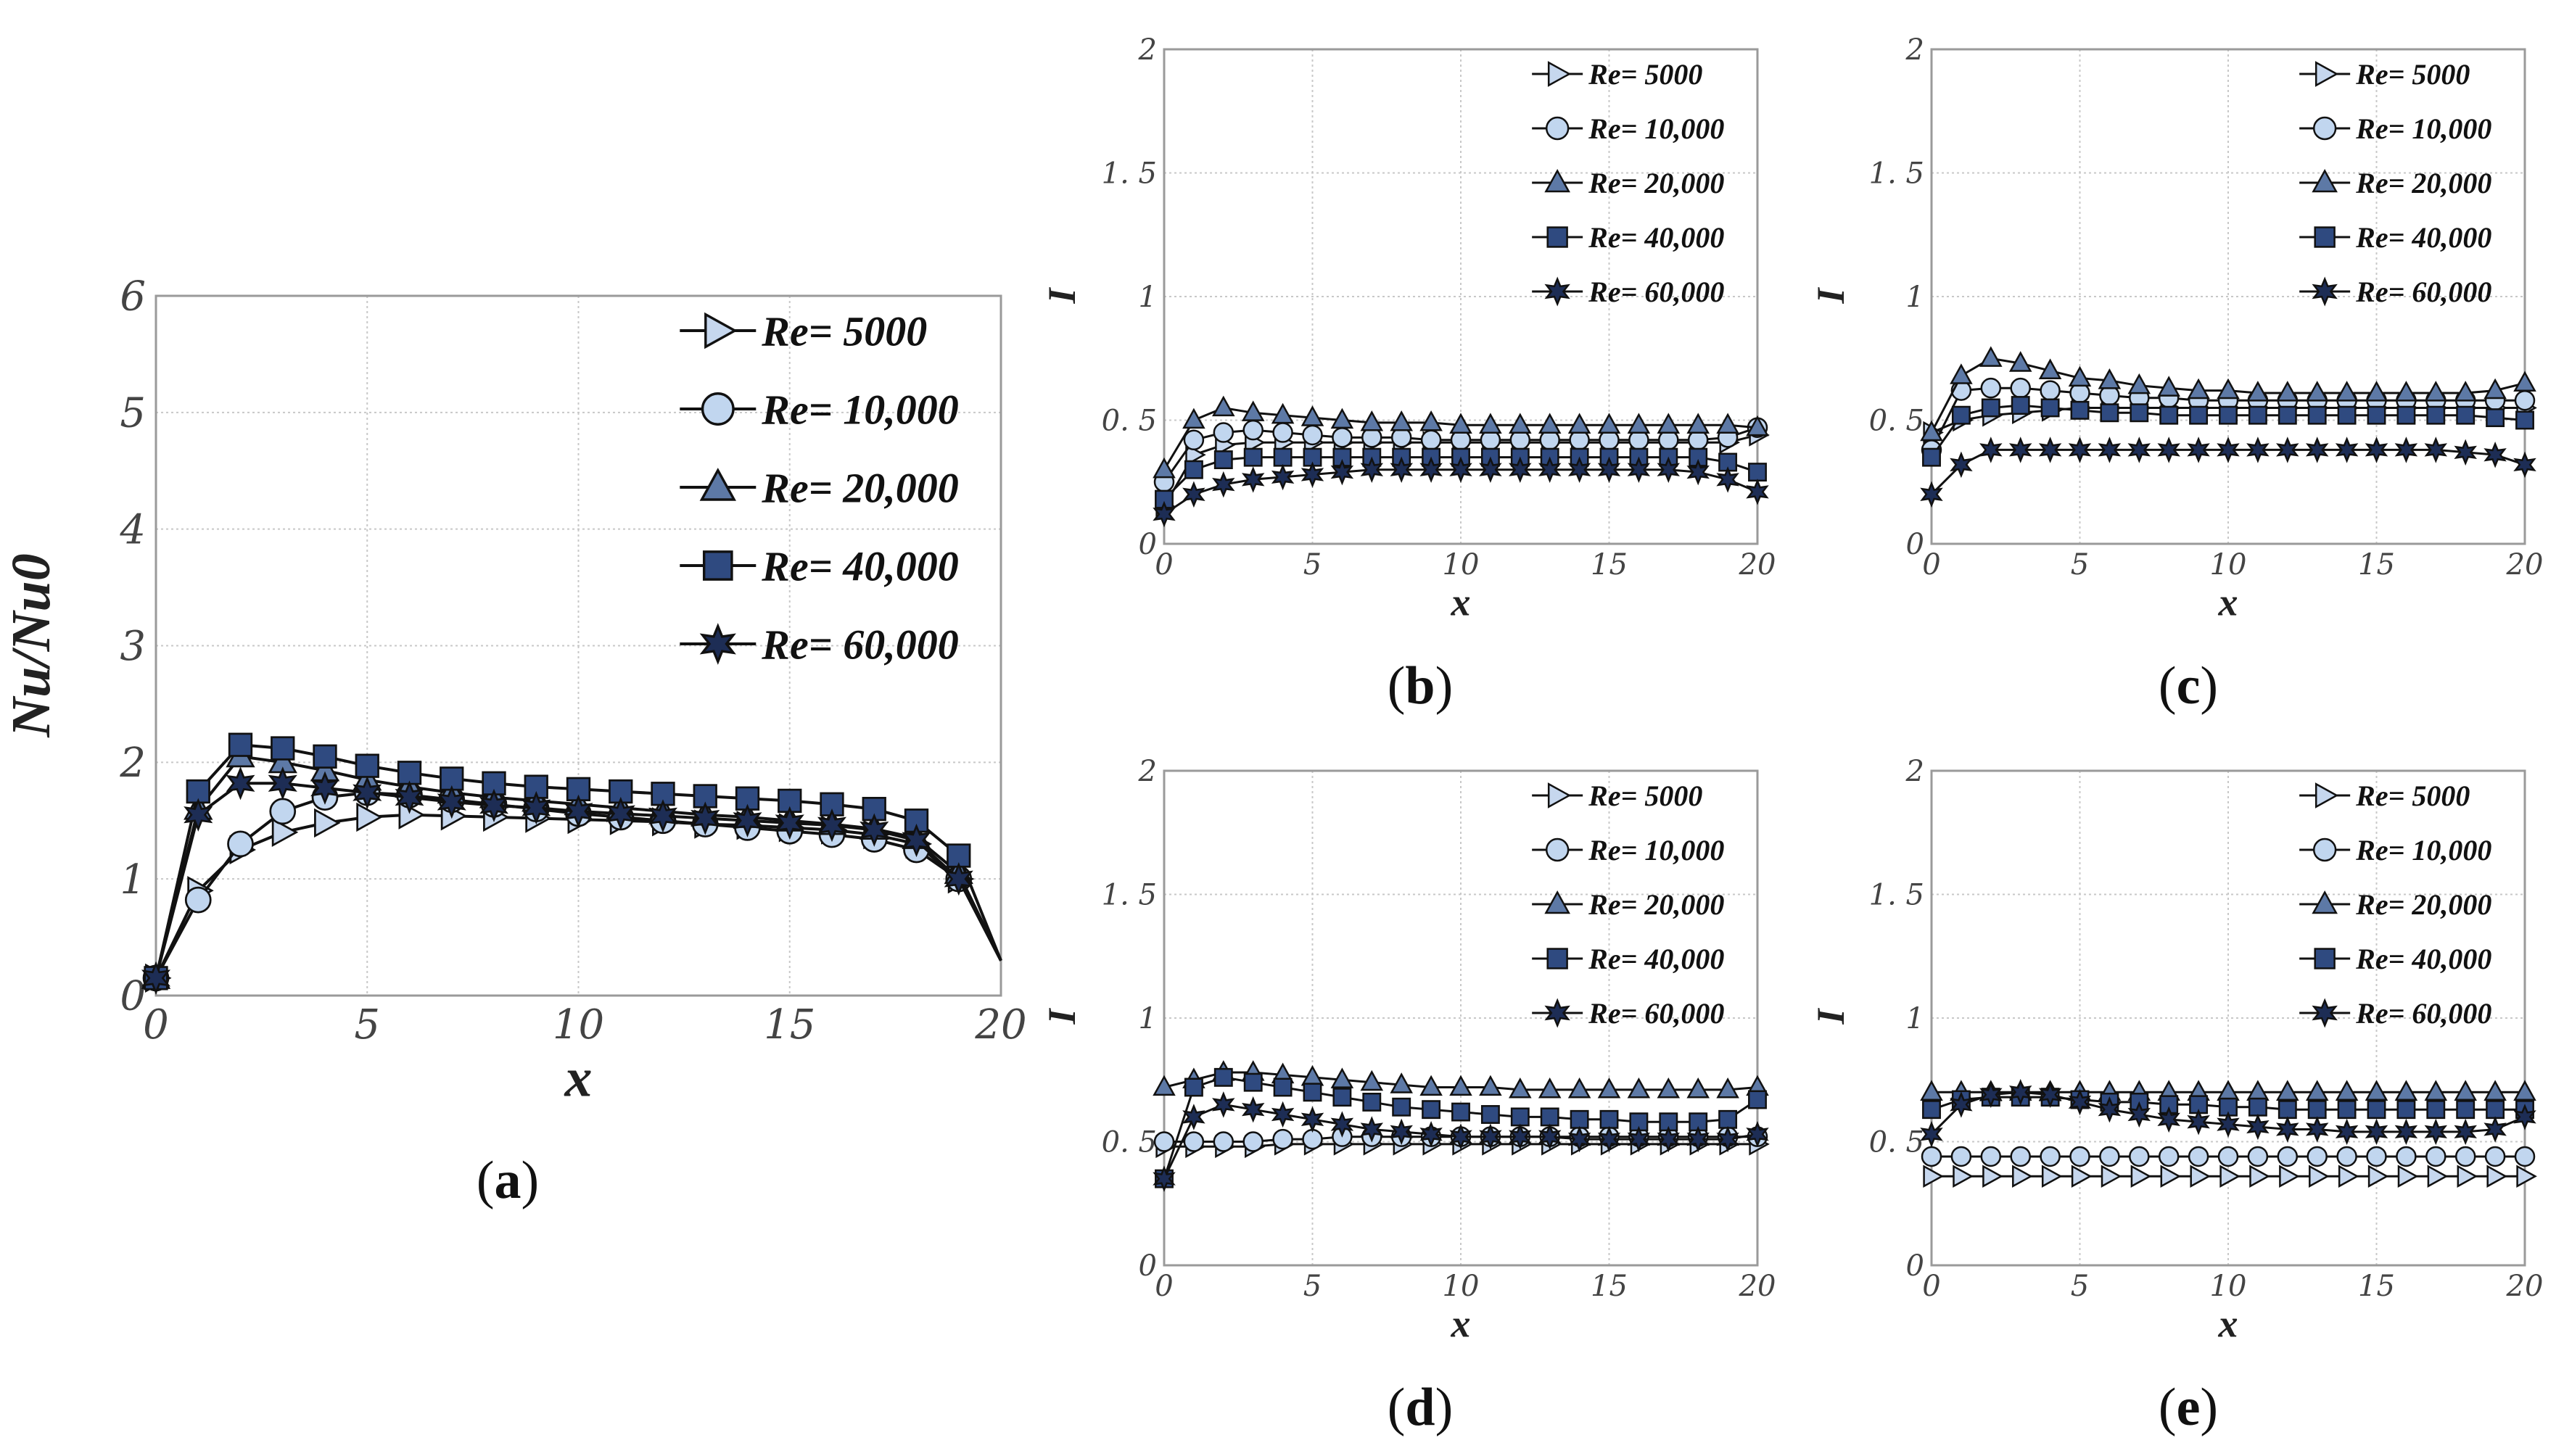 This screenshot has height=1456, width=2564. Describe the element at coordinates (790, 1024) in the screenshot. I see `x-tick-label: 15` at that location.